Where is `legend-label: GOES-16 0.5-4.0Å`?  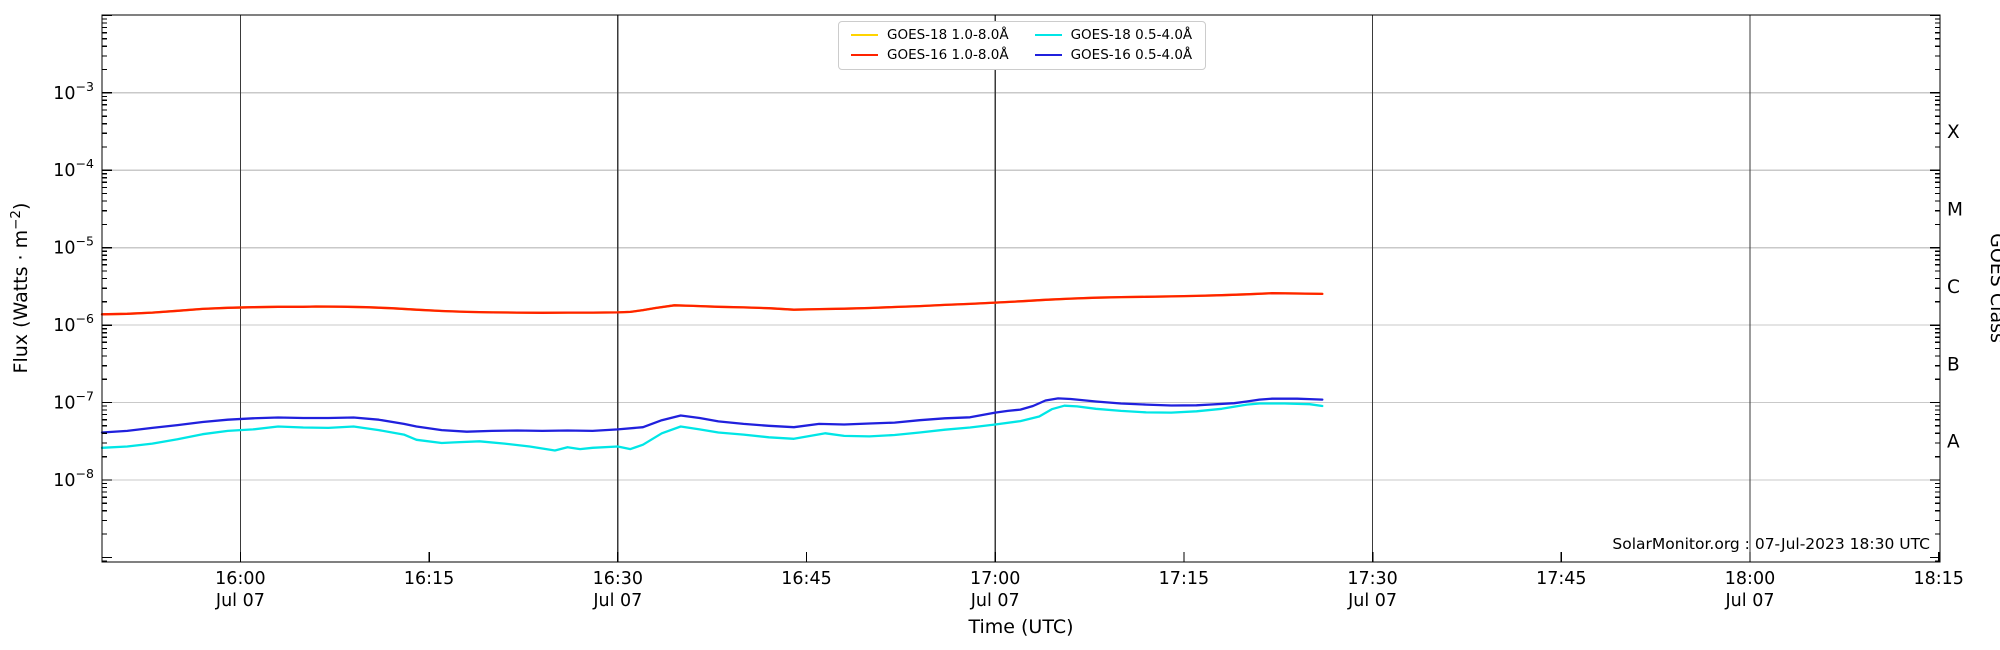
legend-label: GOES-16 0.5-4.0Å is located at coordinates (1131, 54).